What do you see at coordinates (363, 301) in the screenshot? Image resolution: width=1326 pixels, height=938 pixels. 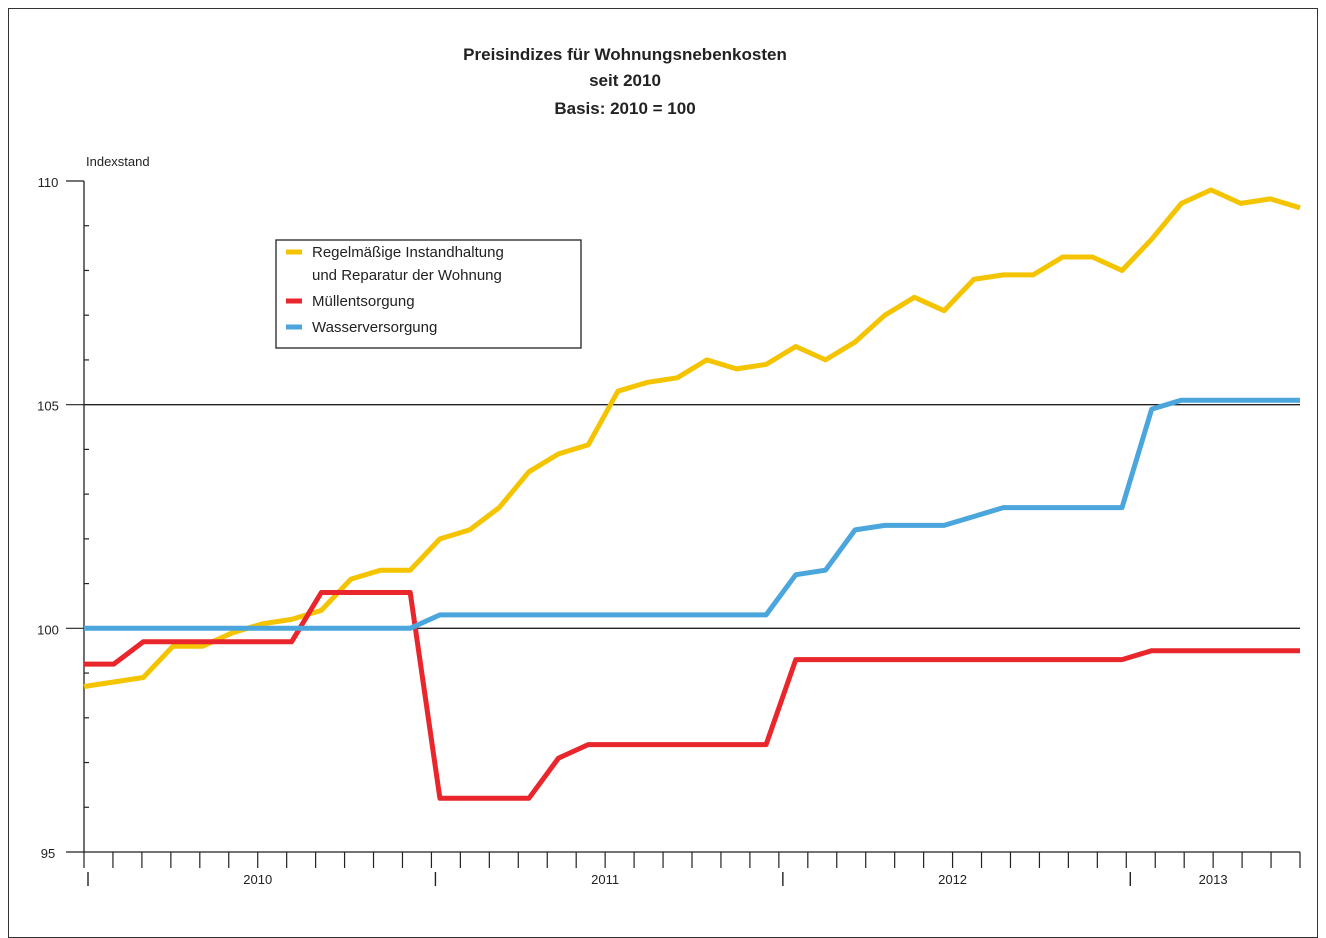 I see `legend-label: Müllentsorgung` at bounding box center [363, 301].